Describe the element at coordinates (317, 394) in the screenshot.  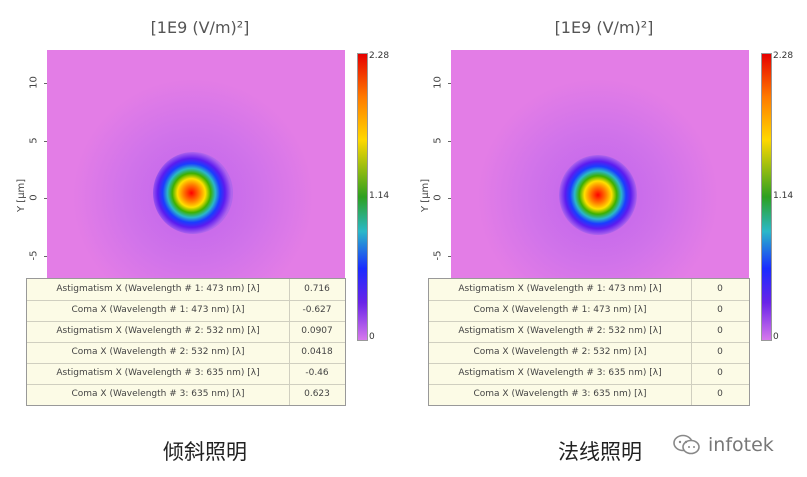
I see `table-value: 0.623` at that location.